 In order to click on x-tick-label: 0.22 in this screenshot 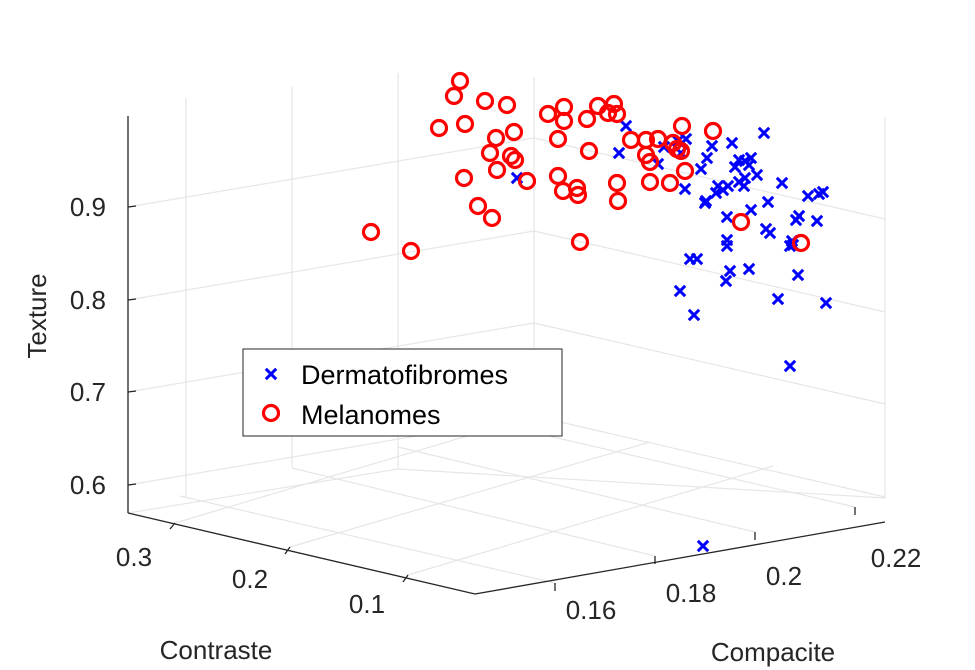, I will do `click(896, 558)`.